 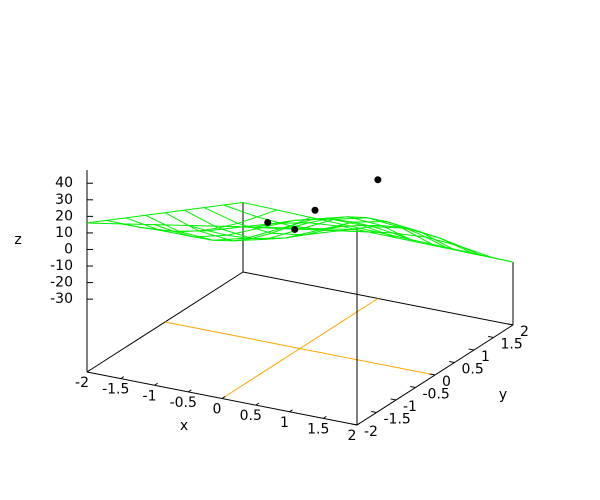 I want to click on x-tick-label: -2, so click(x=82, y=383).